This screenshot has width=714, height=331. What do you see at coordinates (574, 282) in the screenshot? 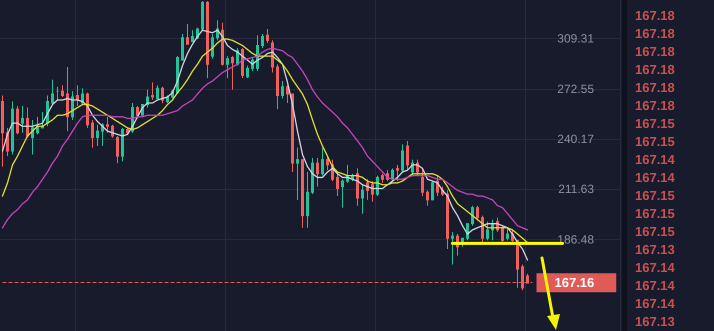
I see `ref-line-label: 167.16` at bounding box center [574, 282].